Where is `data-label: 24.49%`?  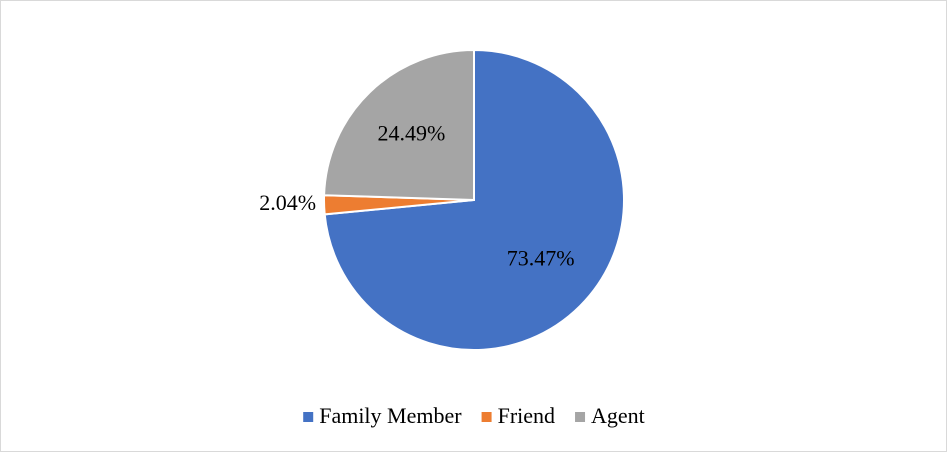
data-label: 24.49% is located at coordinates (411, 132).